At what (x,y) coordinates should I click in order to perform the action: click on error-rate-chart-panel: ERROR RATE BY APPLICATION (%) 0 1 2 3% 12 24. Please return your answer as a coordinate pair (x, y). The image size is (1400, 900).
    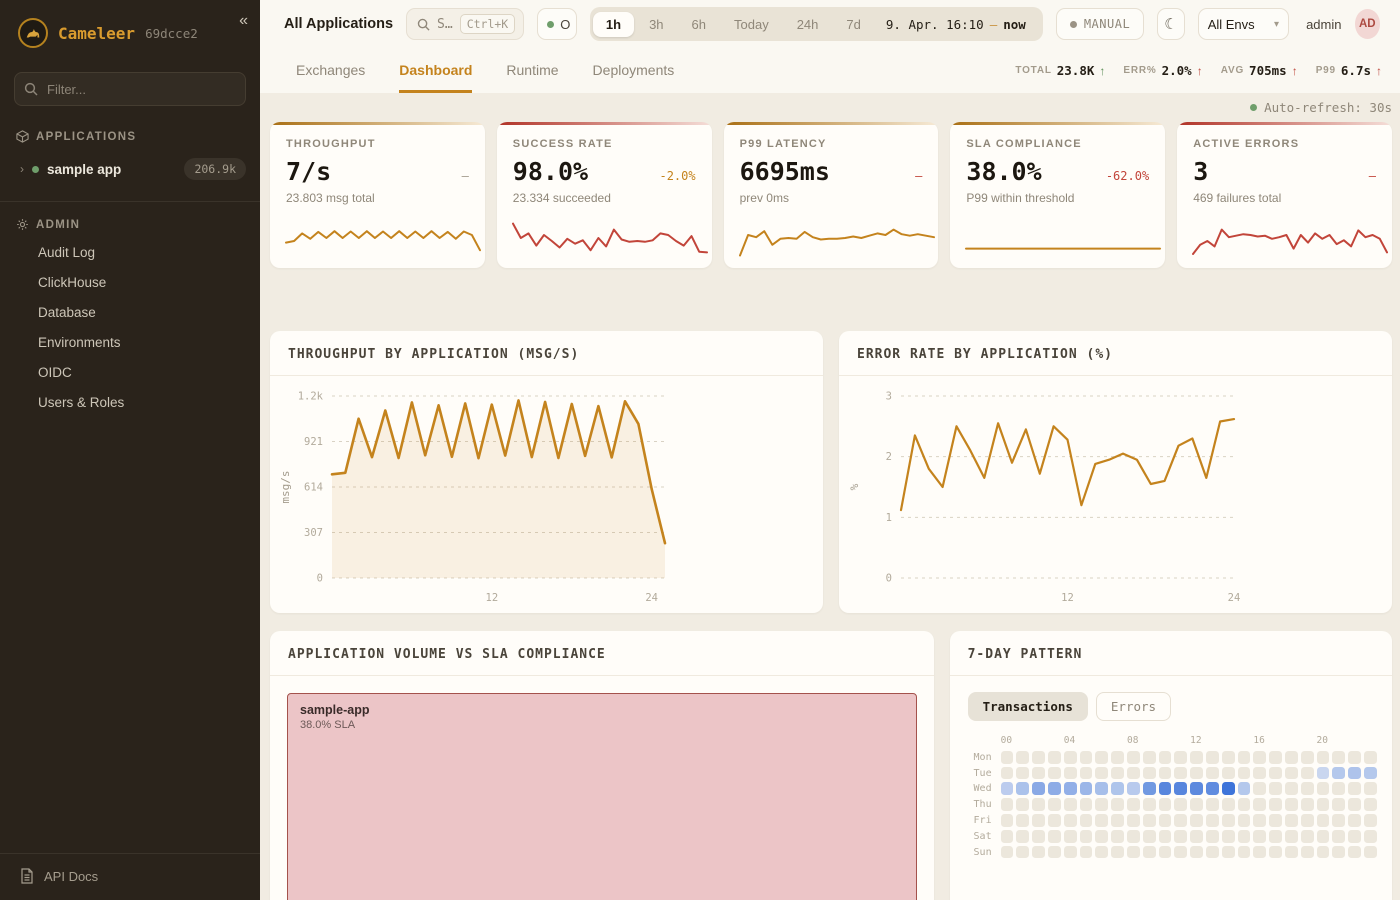
    Looking at the image, I should click on (1115, 472).